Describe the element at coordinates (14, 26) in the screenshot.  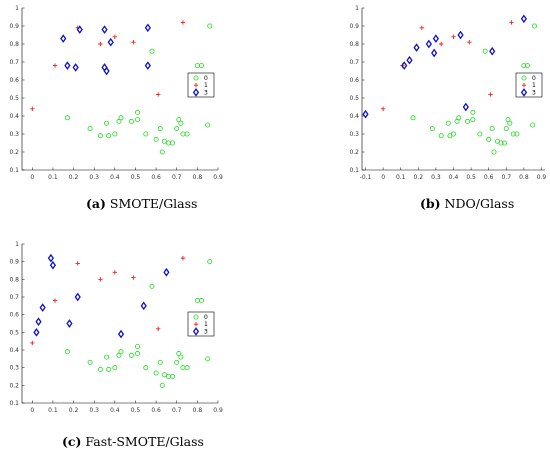
I see `y-tick-label: 0.9` at that location.